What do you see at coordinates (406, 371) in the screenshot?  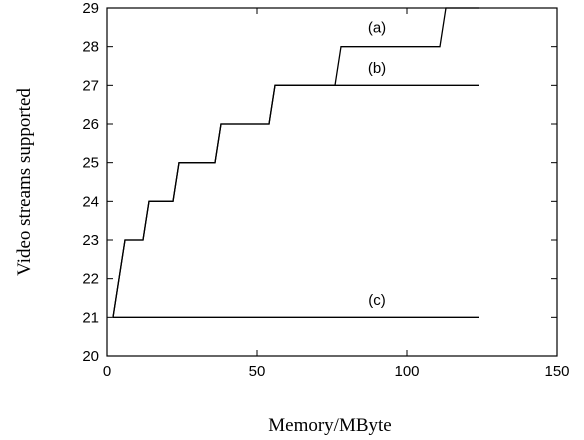 I see `x-tick-label: 100` at bounding box center [406, 371].